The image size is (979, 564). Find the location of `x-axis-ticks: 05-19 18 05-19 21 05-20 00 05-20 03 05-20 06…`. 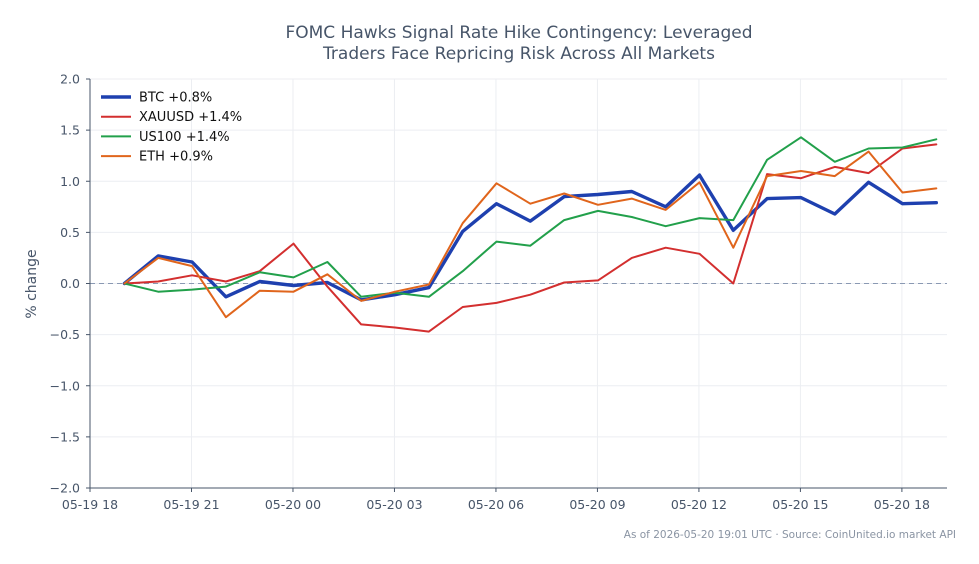

x-axis-ticks: 05-19 18 05-19 21 05-20 00 05-20 03 05-20 06… is located at coordinates (496, 500).